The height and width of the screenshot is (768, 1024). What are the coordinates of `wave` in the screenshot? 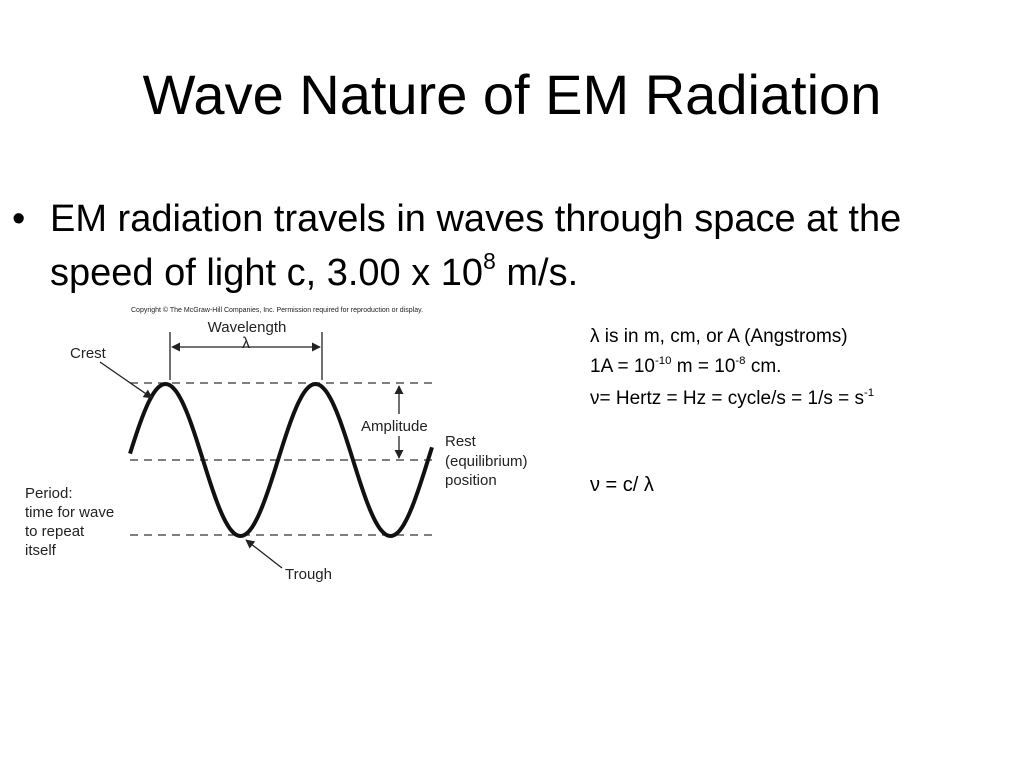 It's located at (281, 460).